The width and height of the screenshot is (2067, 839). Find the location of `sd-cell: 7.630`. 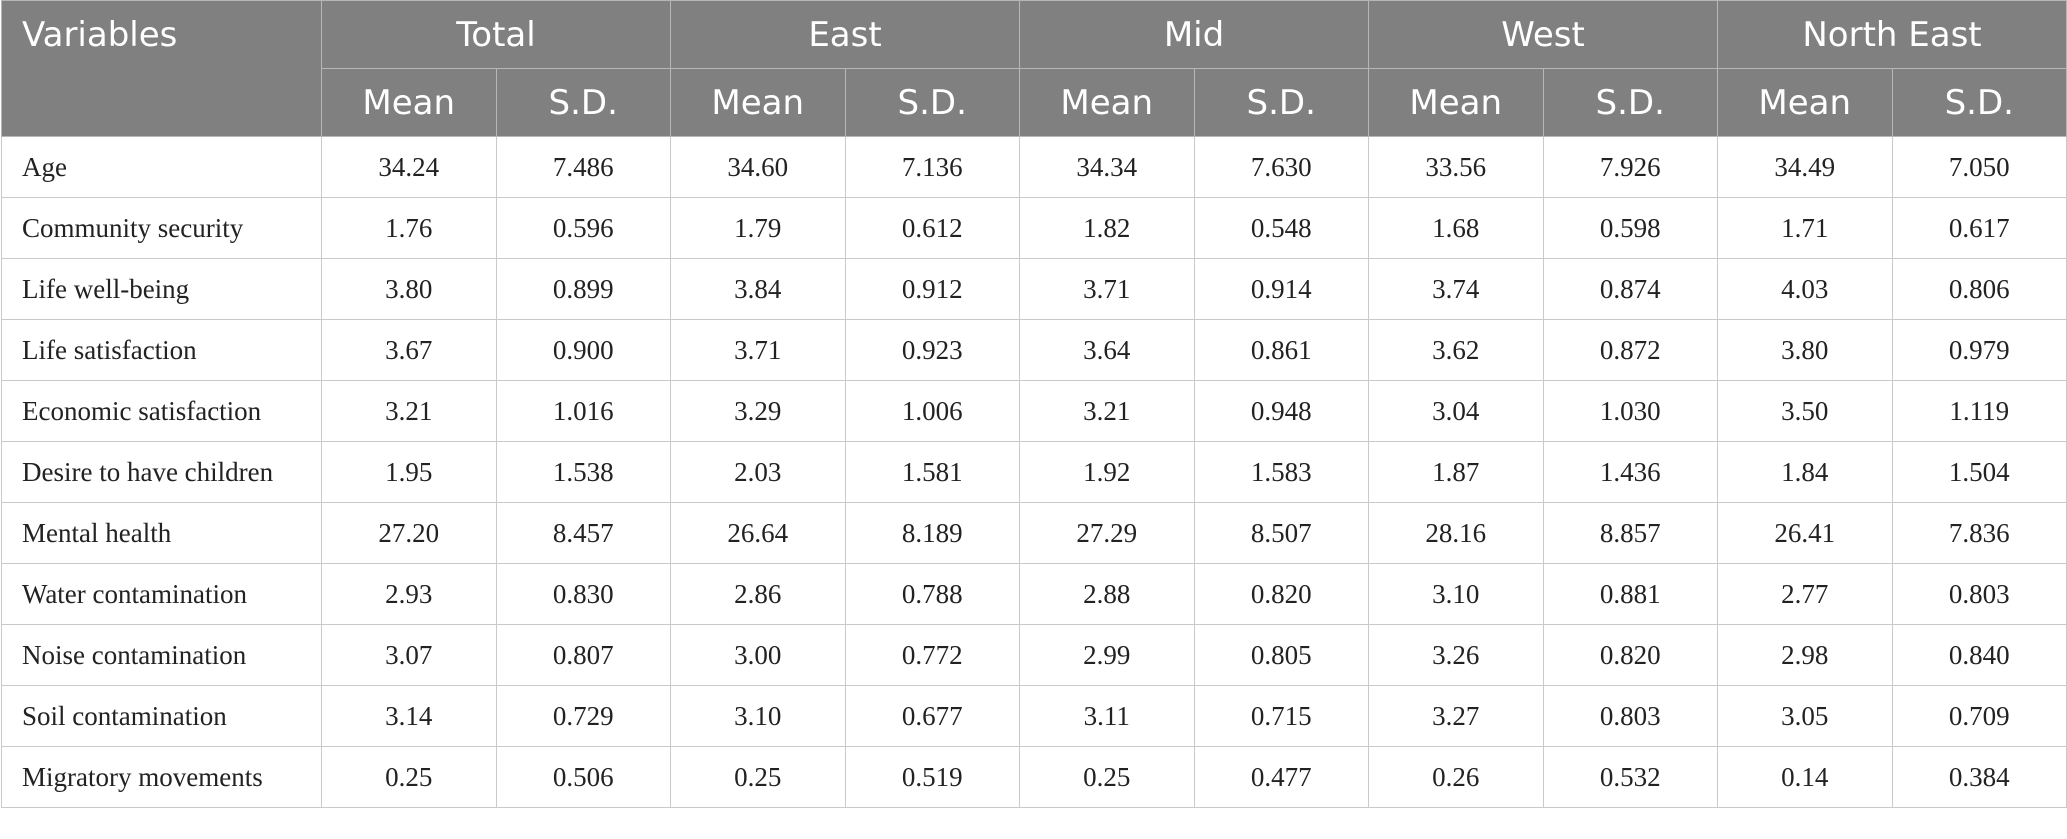

sd-cell: 7.630 is located at coordinates (1281, 167).